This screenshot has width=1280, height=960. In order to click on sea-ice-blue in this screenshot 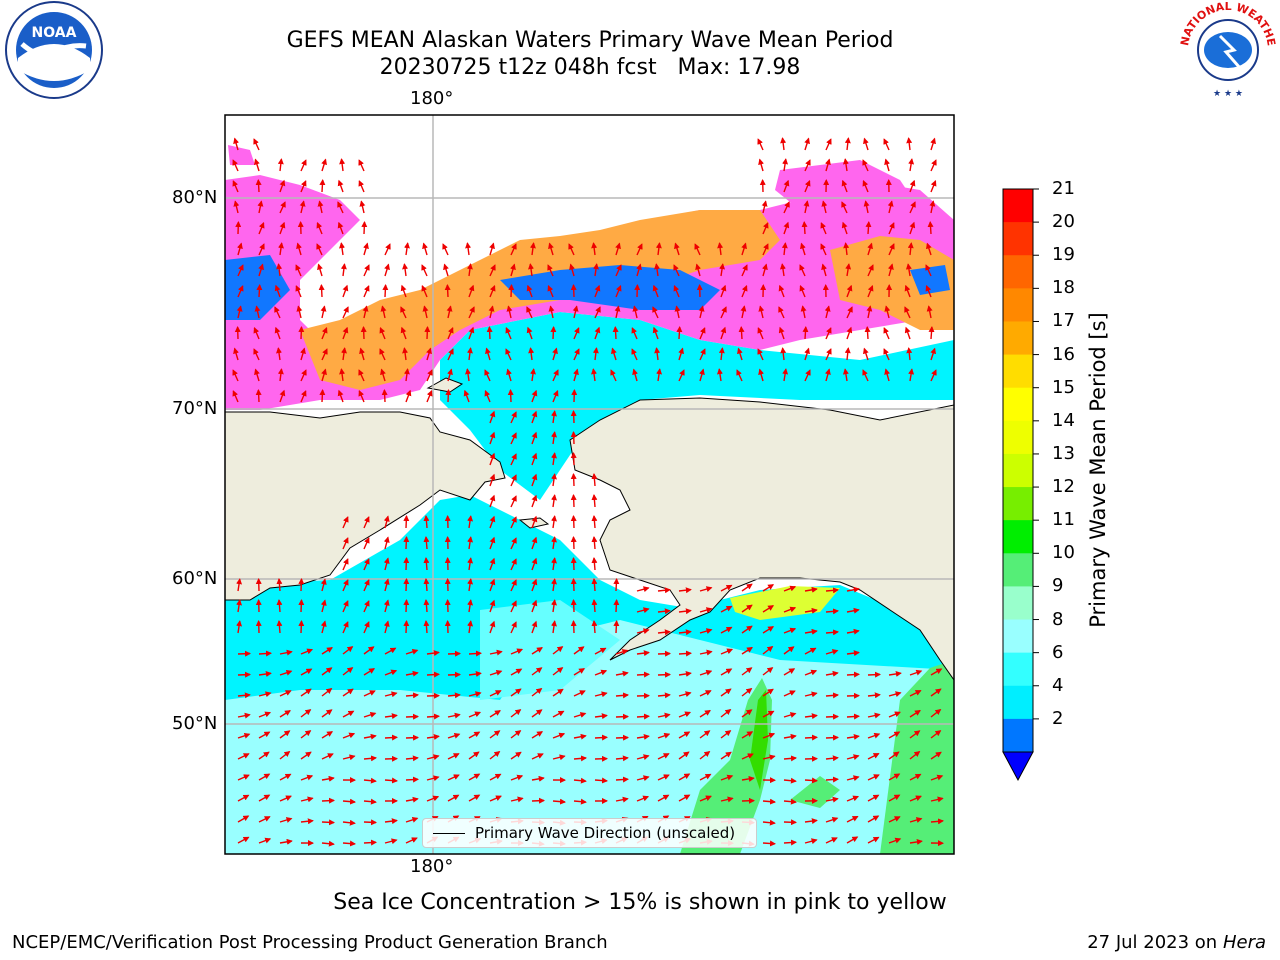, I will do `click(610, 287)`.